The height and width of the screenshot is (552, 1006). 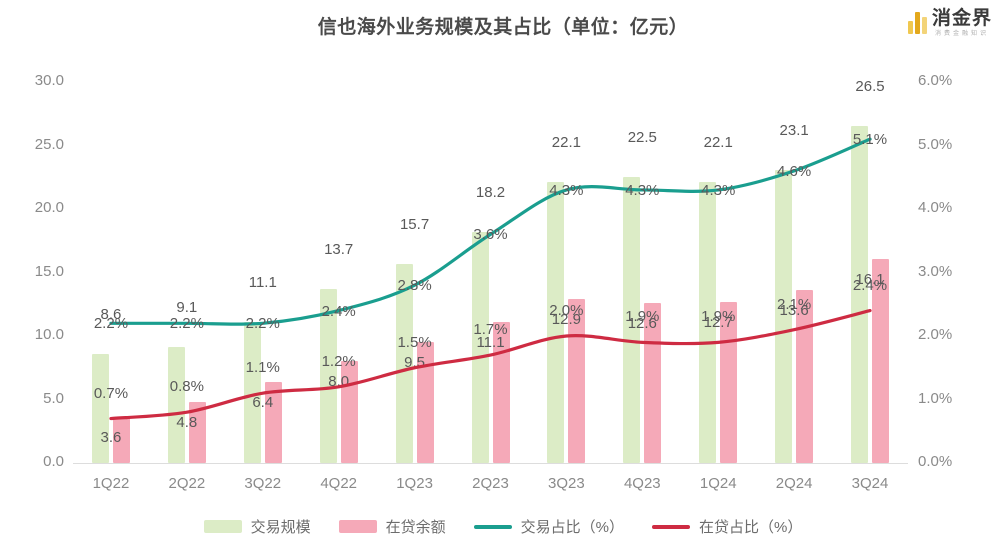 What do you see at coordinates (935, 80) in the screenshot?
I see `y-axis-right-tick: 6.0%` at bounding box center [935, 80].